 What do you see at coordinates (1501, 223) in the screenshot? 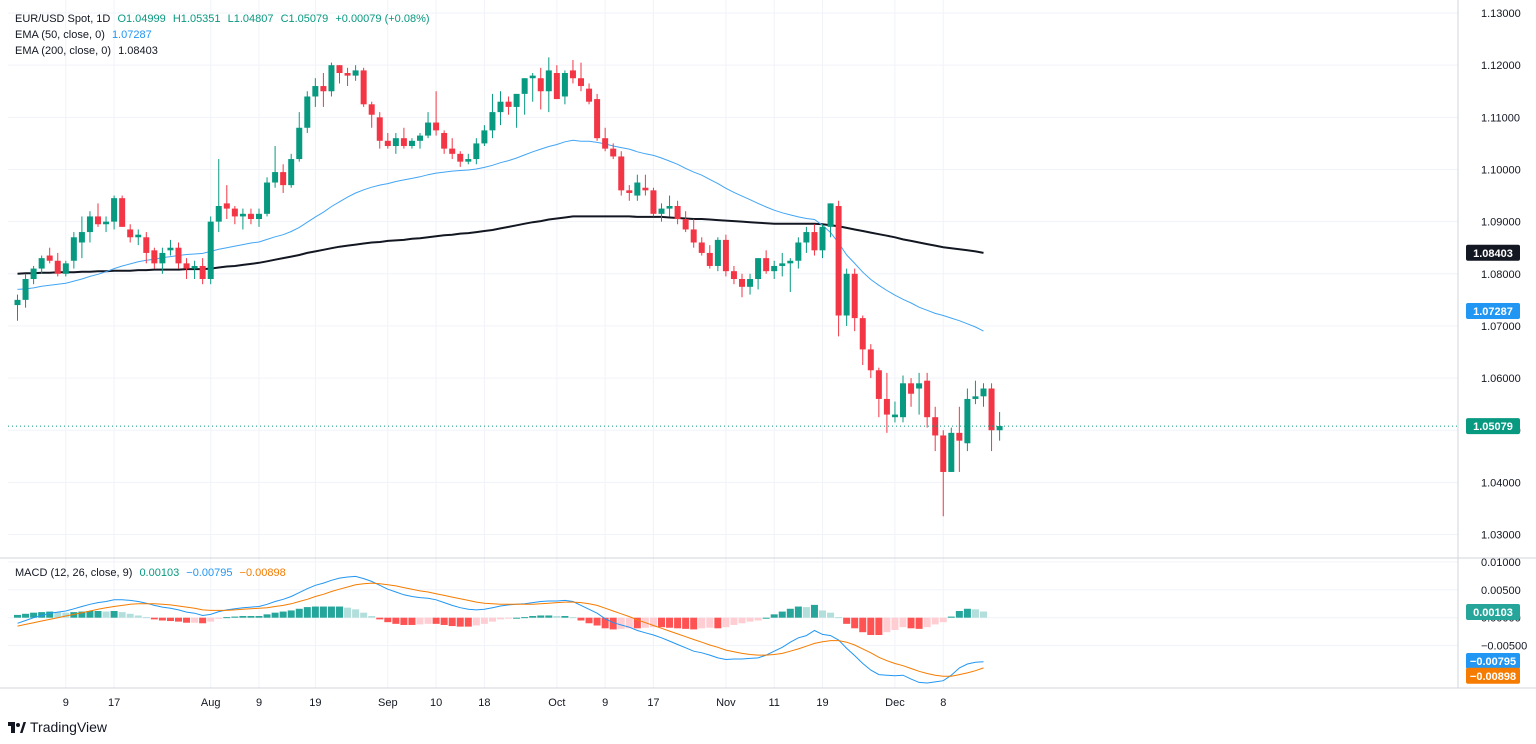
I see `price-tick-label: 1.09000` at bounding box center [1501, 223].